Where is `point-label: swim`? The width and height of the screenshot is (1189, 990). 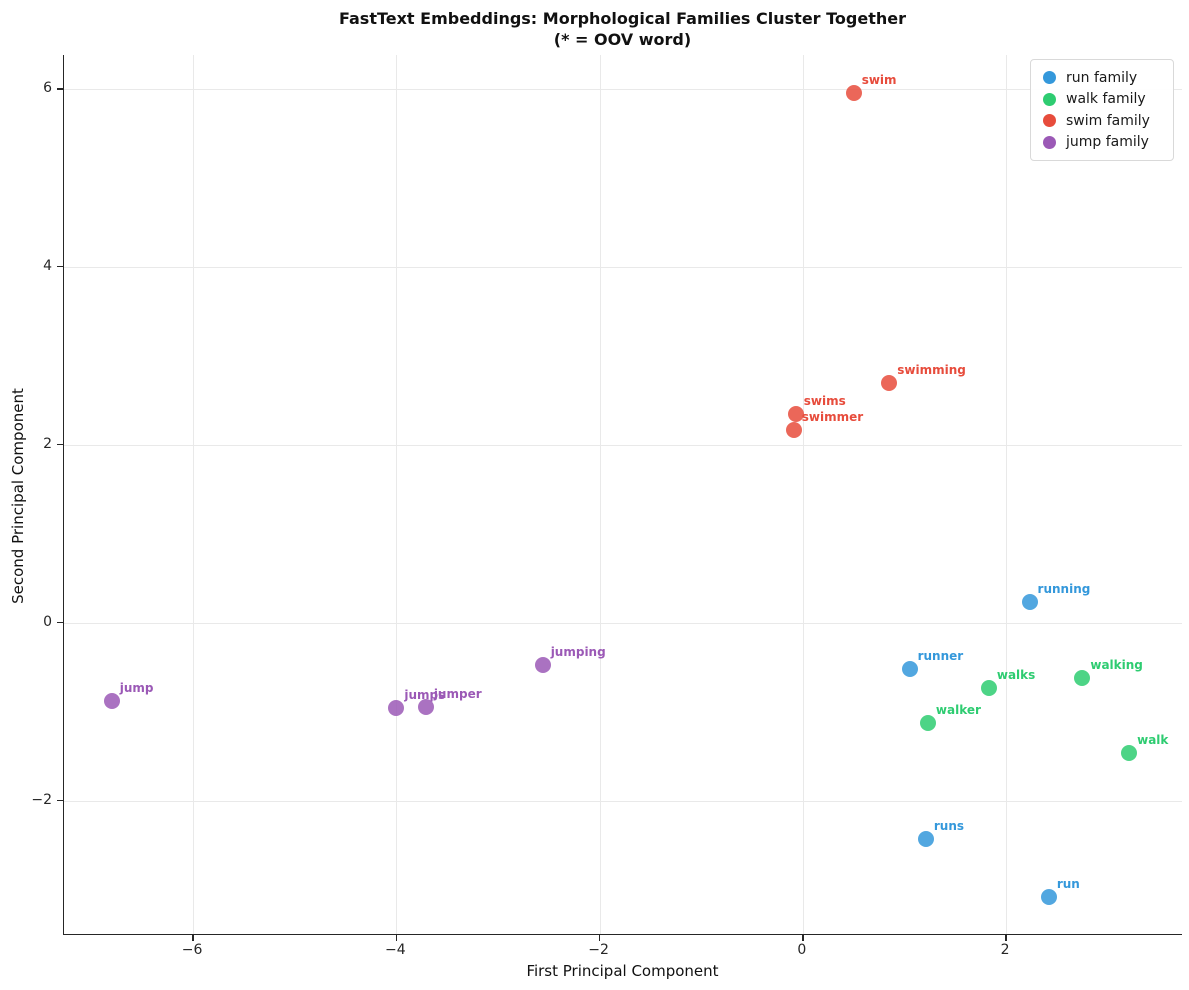
point-label: swim is located at coordinates (879, 80).